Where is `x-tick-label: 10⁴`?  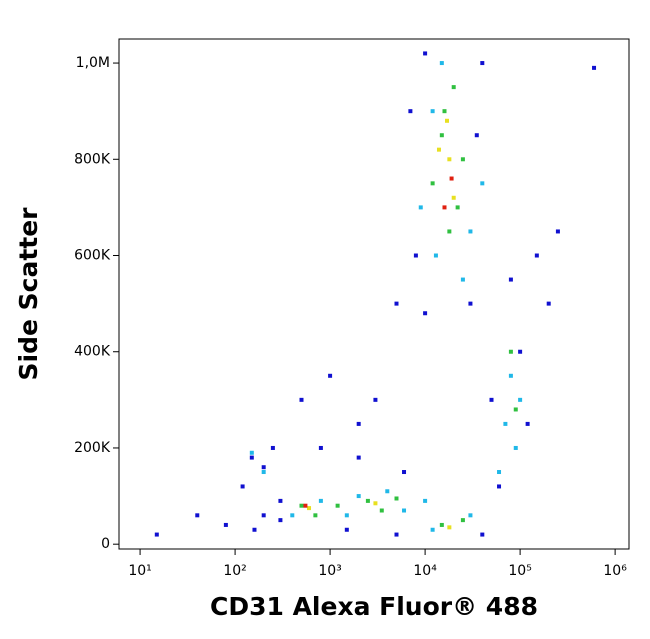
x-tick-label: 10⁴ is located at coordinates (425, 571).